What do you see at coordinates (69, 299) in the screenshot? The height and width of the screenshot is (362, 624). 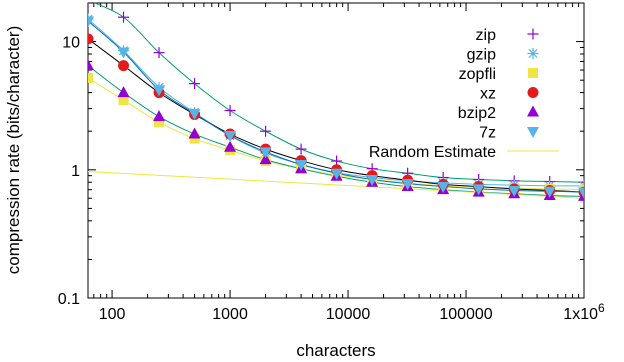 I see `y-tick-label: 0.1` at bounding box center [69, 299].